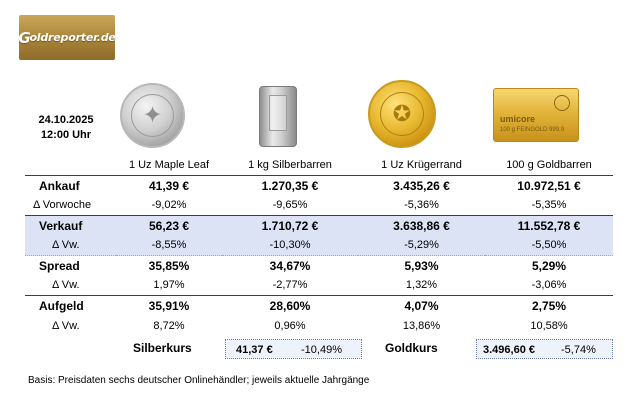 The image size is (631, 402). Describe the element at coordinates (544, 349) in the screenshot. I see `goldkurs-box: 3.496,60 € -5,74%` at that location.